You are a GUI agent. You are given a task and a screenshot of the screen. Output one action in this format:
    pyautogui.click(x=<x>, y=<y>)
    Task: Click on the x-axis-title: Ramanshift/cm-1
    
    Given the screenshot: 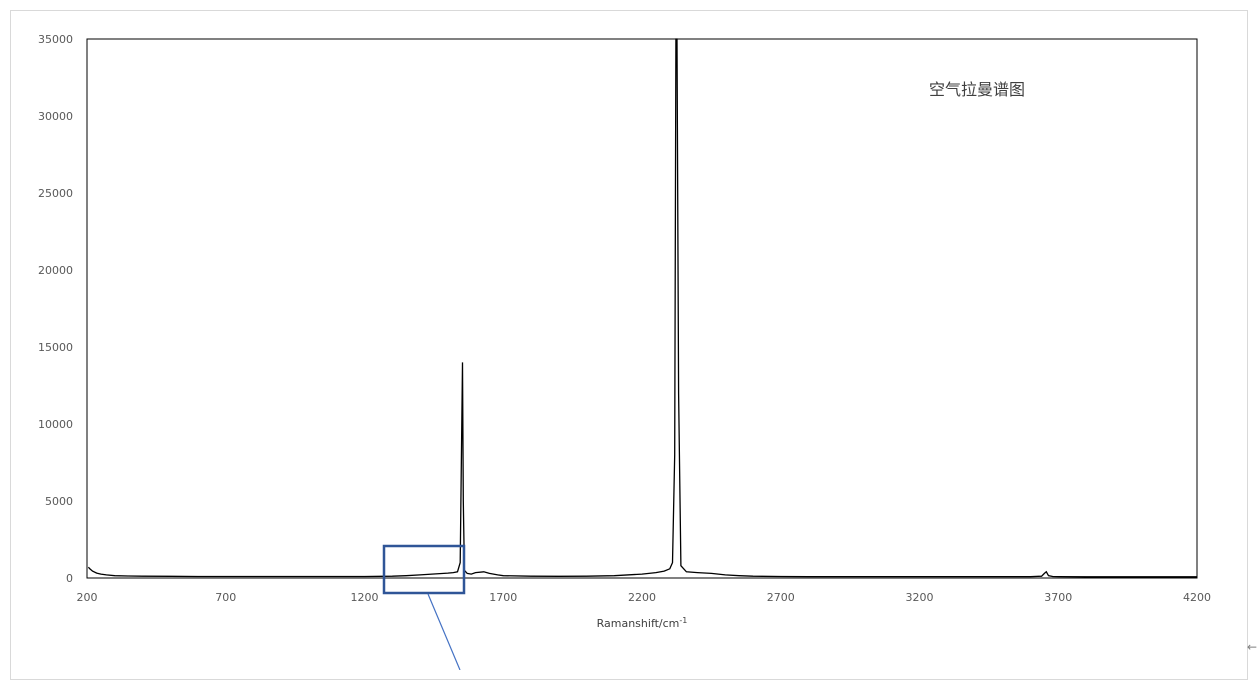 What is the action you would take?
    pyautogui.click(x=642, y=623)
    